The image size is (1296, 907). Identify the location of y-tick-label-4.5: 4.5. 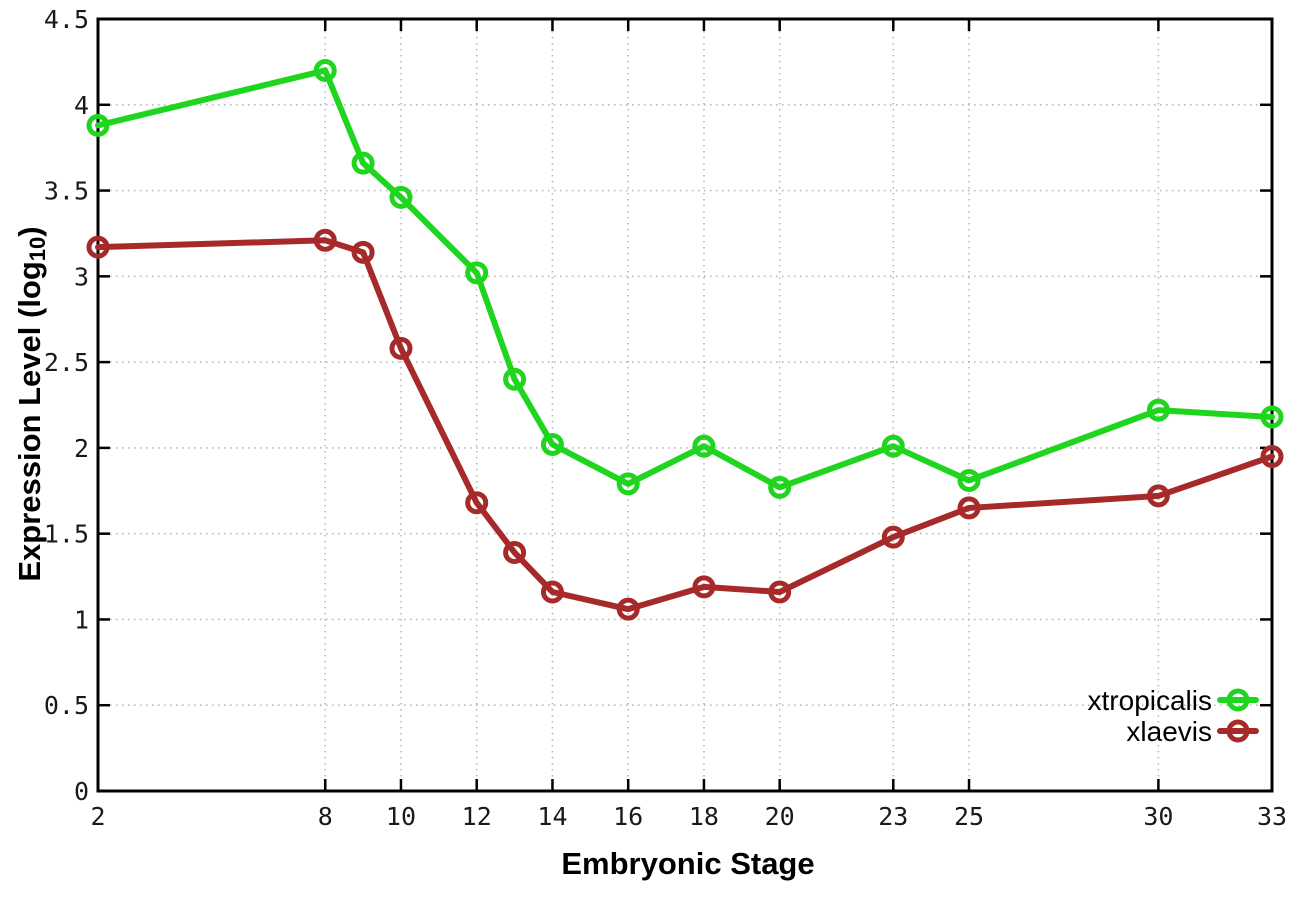
(66, 19).